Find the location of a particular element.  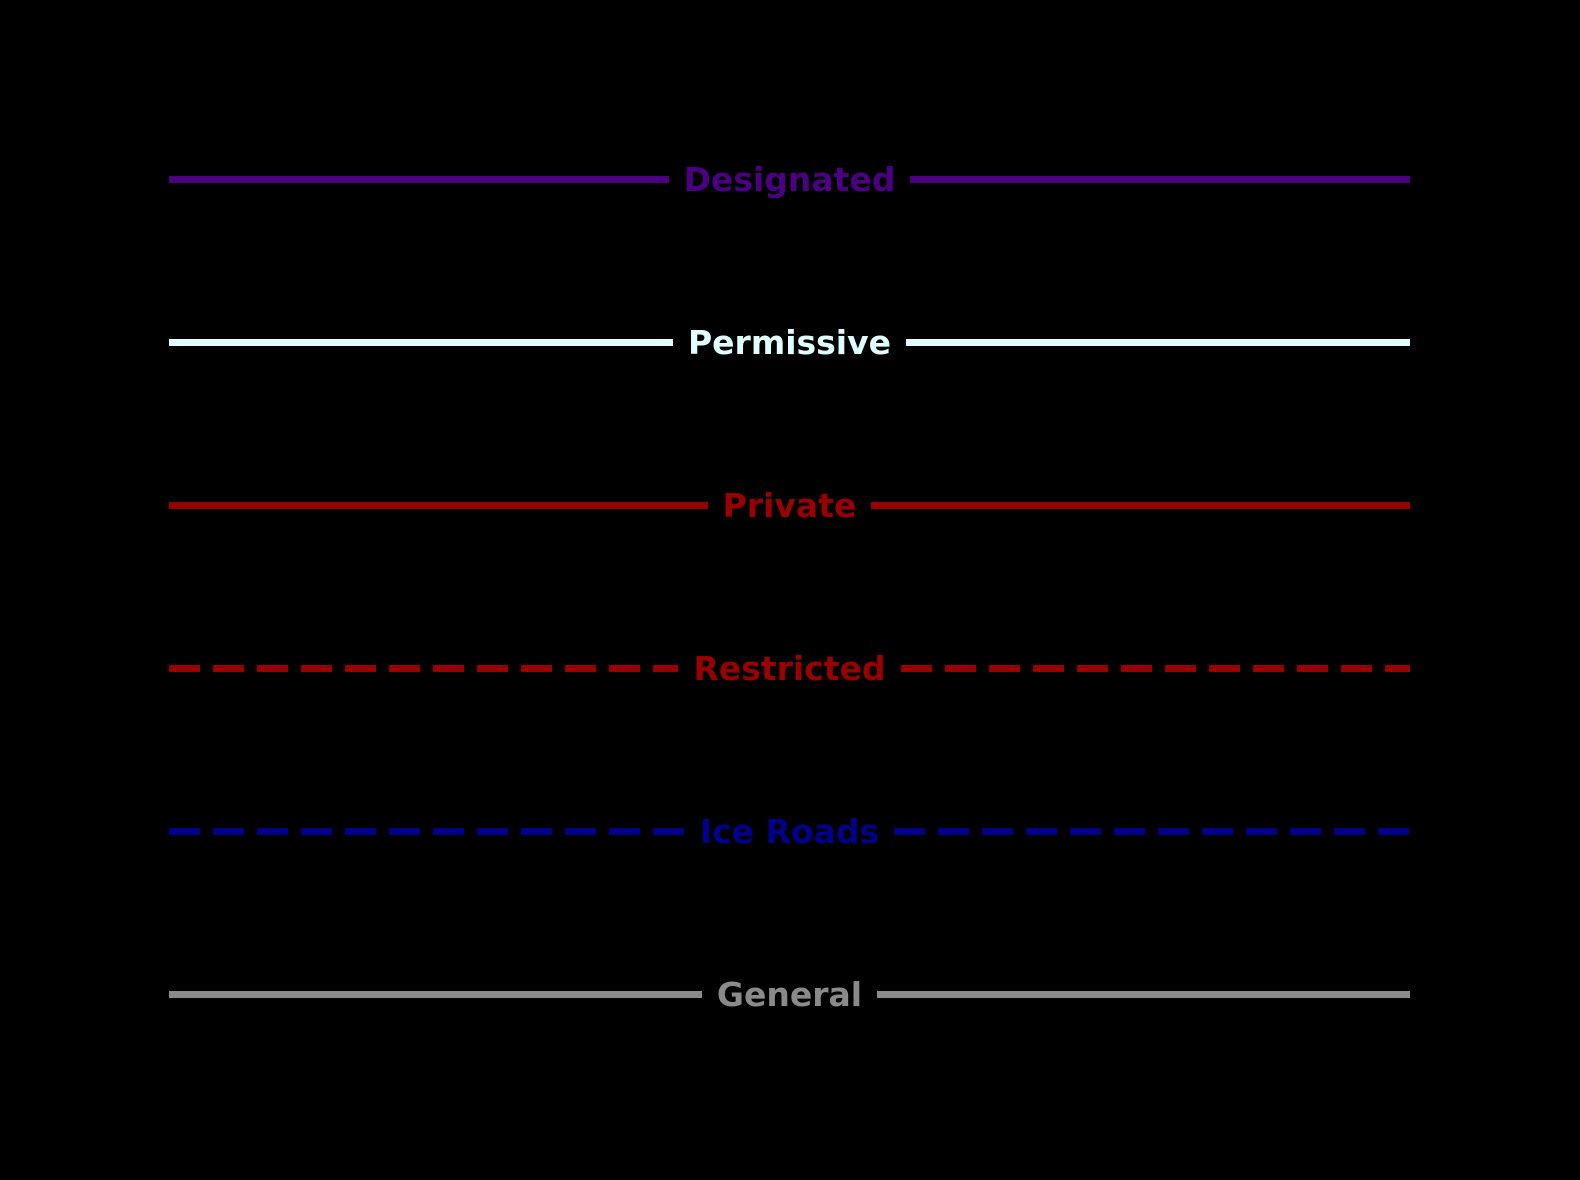

legend-item-ice-roads: Ice Roads is located at coordinates (790, 831).